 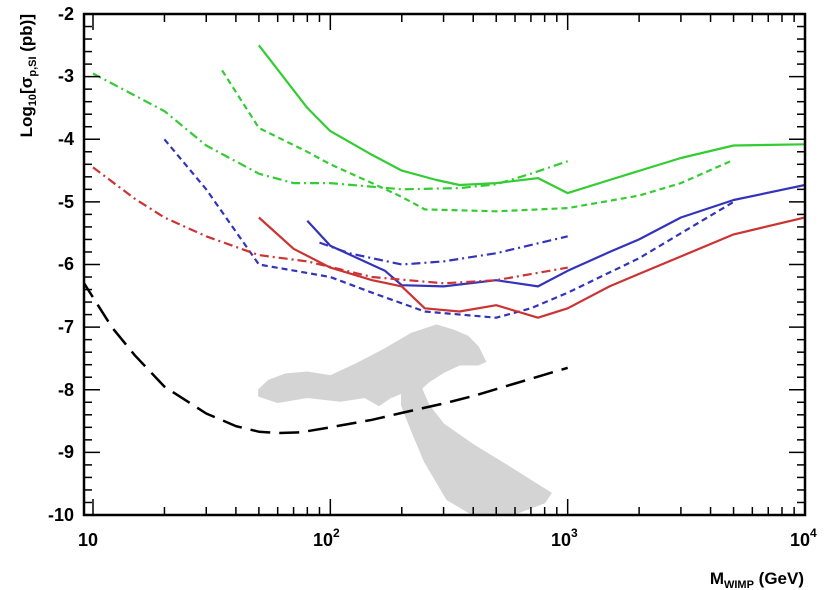 What do you see at coordinates (757, 579) in the screenshot?
I see `x-axis-title: MWIMP (GeV)` at bounding box center [757, 579].